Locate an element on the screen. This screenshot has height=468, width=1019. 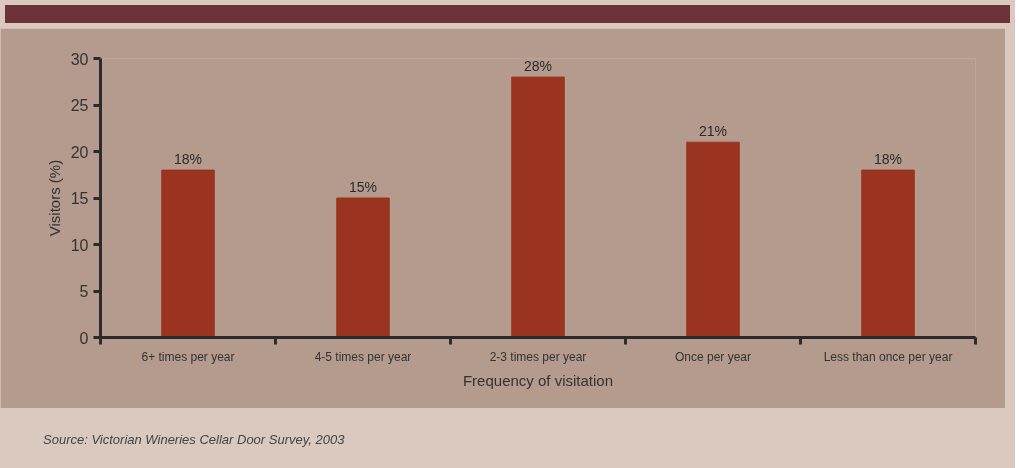
data-label: 21% is located at coordinates (713, 131).